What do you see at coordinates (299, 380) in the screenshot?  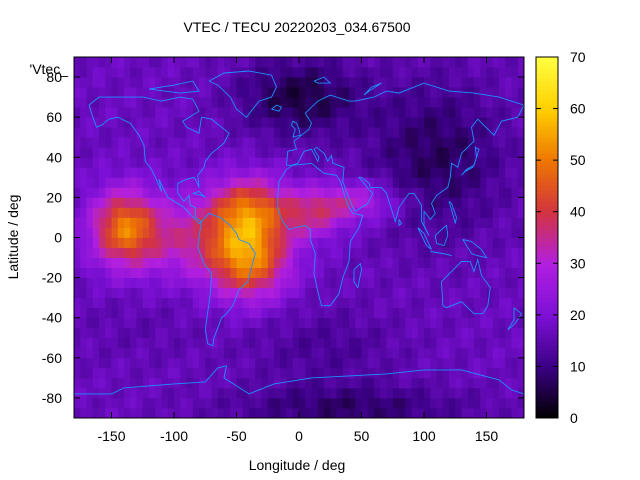 I see `coastline-antarctica` at bounding box center [299, 380].